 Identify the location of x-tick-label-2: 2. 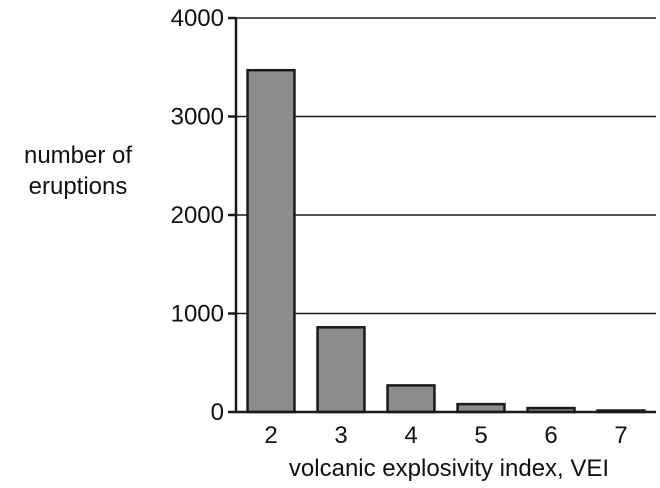
(270, 435).